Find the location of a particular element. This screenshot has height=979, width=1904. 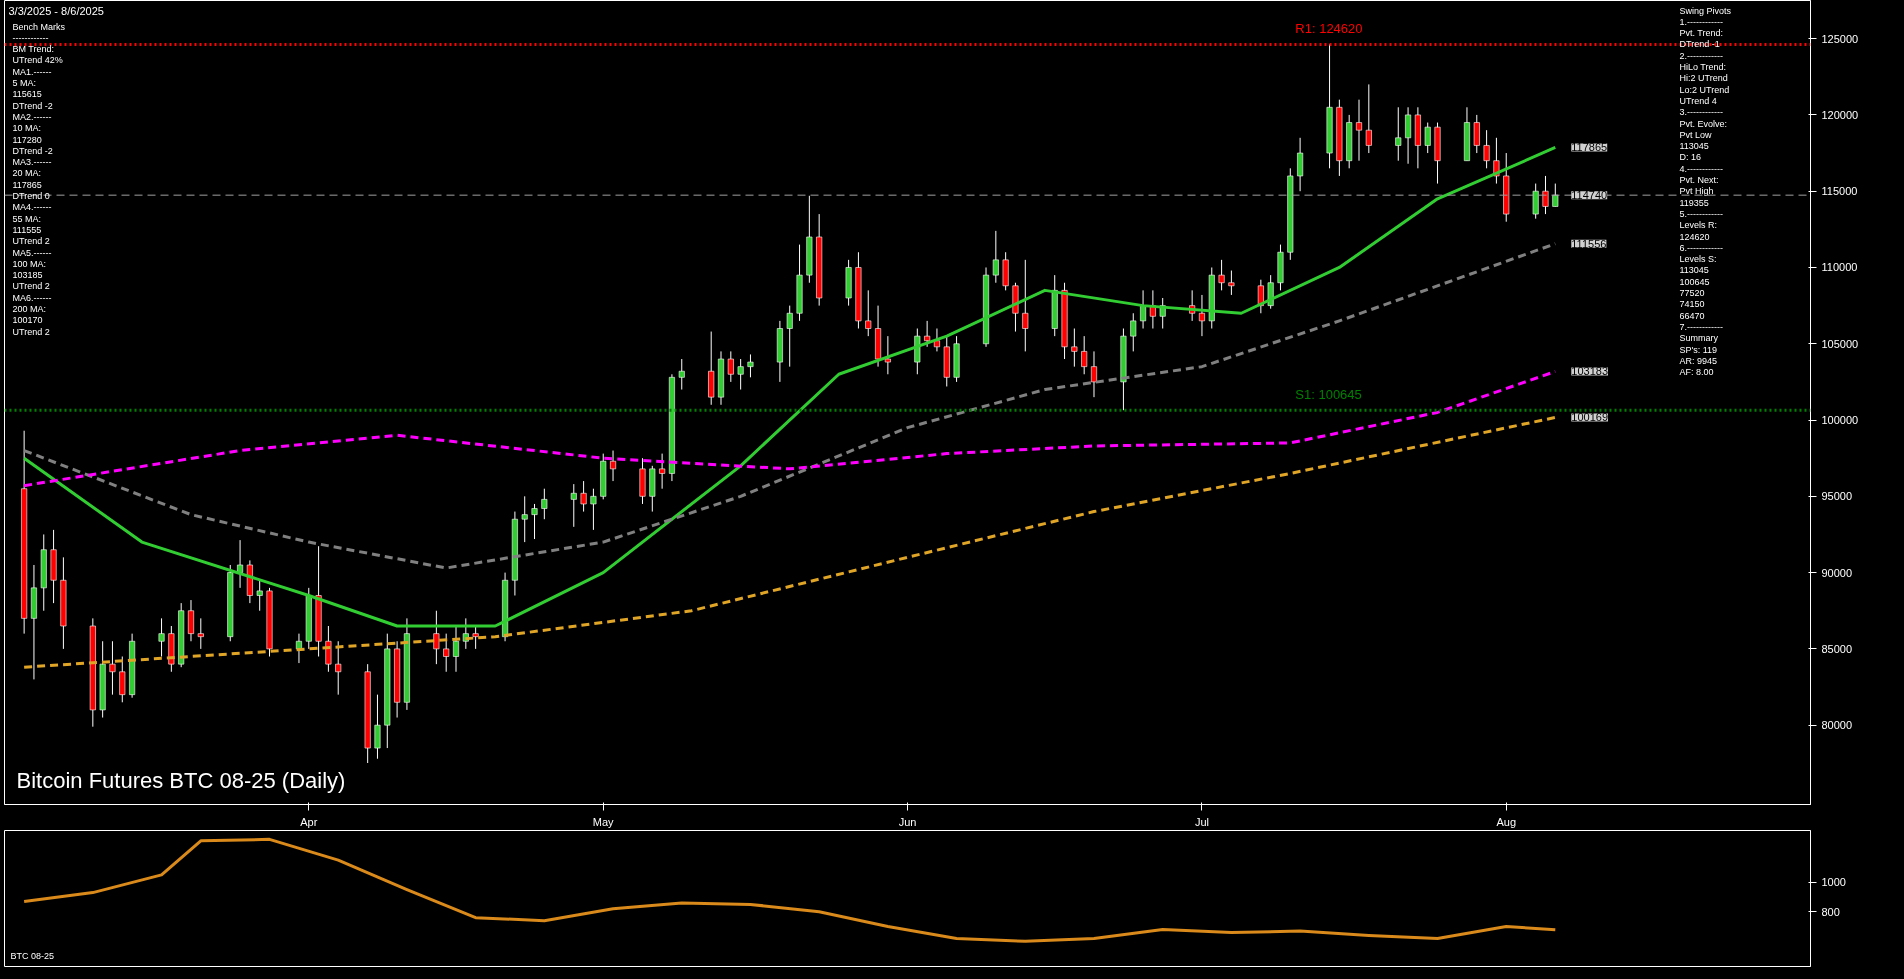

x-tick-label: Jun is located at coordinates (907, 821).